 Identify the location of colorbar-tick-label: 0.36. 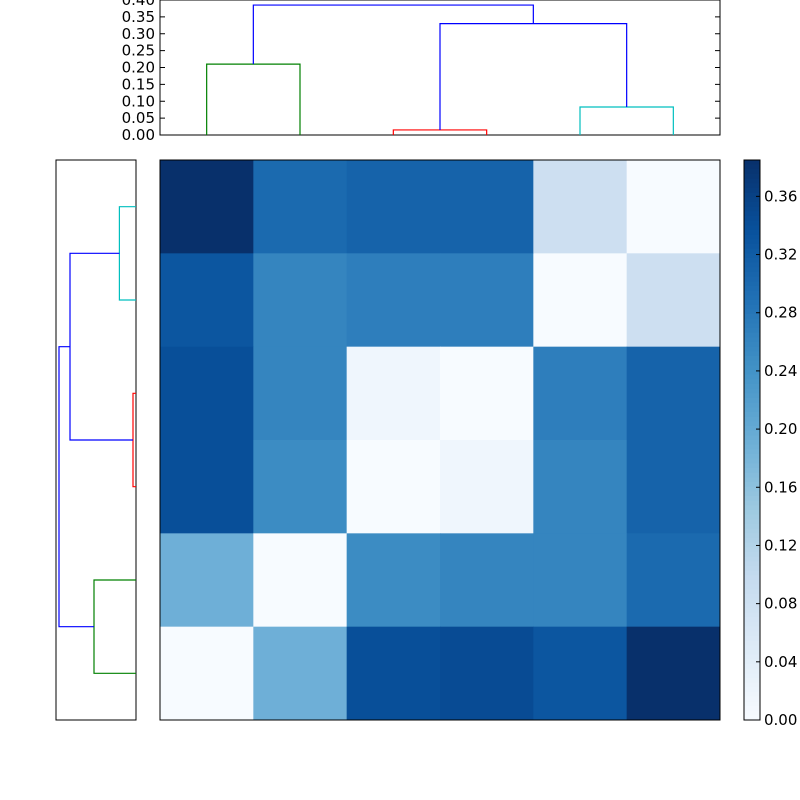
(780, 196).